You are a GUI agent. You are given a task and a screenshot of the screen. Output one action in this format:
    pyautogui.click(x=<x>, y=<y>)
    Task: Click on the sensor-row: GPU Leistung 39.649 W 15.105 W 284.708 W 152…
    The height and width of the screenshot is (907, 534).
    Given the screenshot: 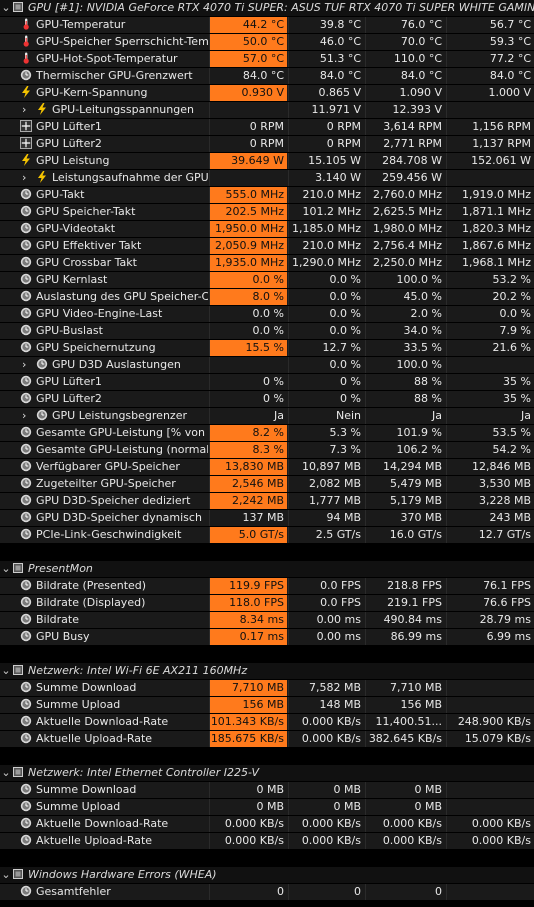 What is the action you would take?
    pyautogui.click(x=267, y=161)
    